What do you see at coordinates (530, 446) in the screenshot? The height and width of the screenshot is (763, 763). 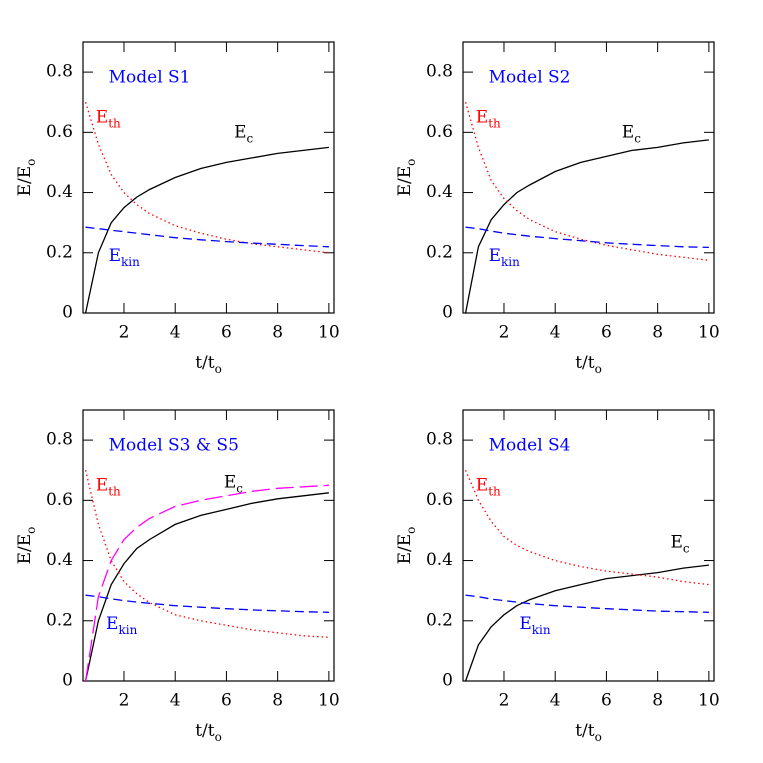 I see `panel-title: Model S4` at bounding box center [530, 446].